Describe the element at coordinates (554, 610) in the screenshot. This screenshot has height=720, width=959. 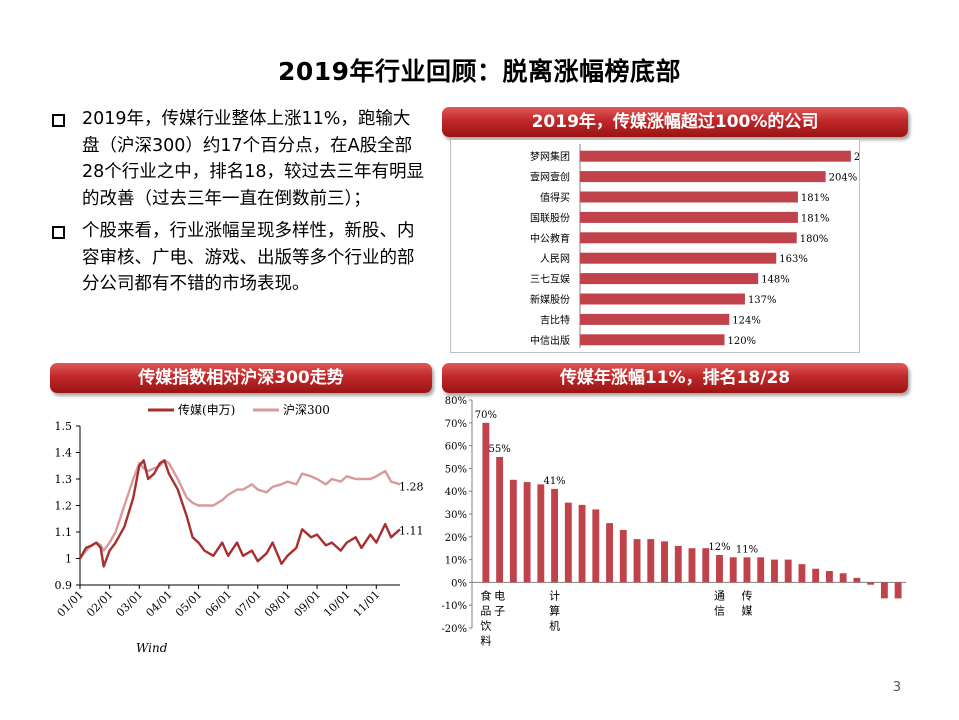
I see `category-label: 算` at that location.